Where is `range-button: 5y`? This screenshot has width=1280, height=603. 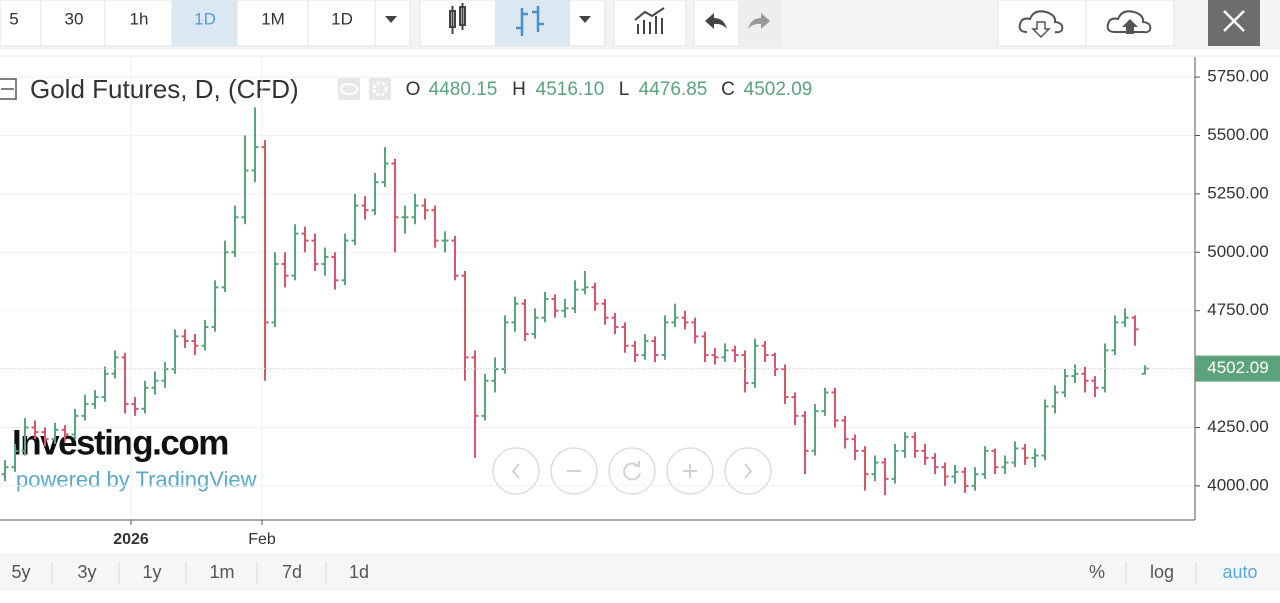
range-button: 5y is located at coordinates (20, 572).